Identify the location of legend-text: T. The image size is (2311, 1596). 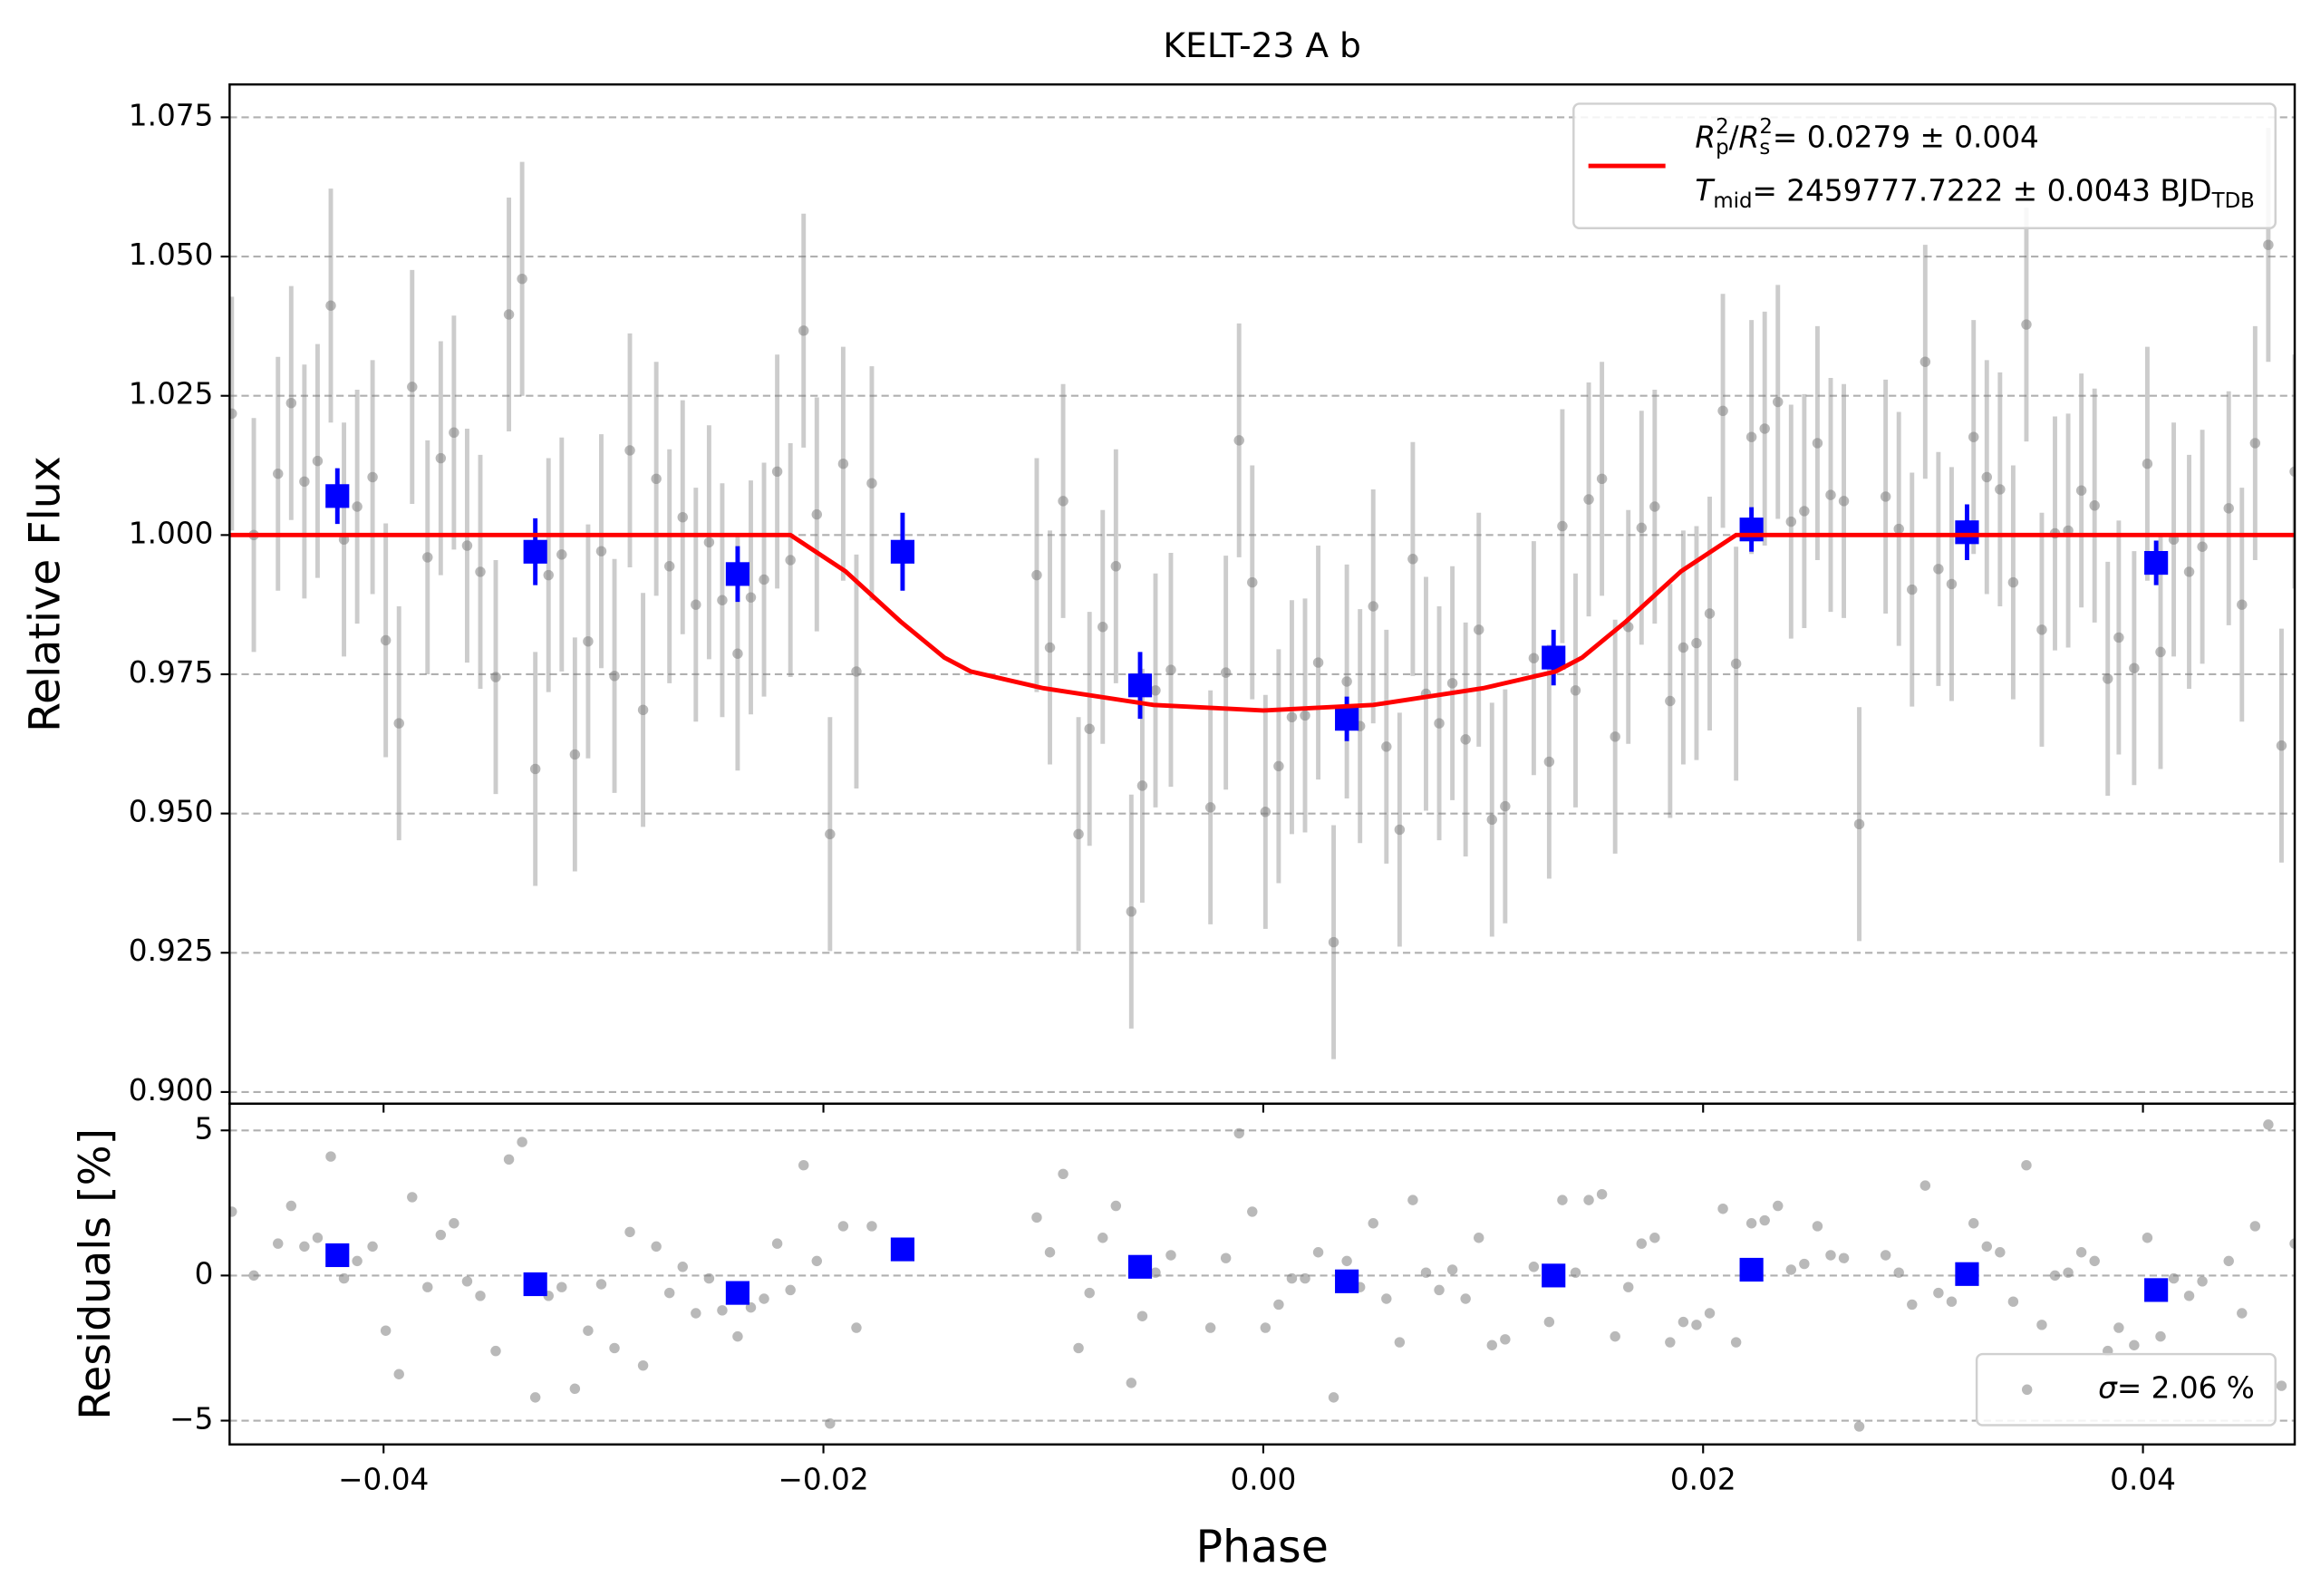
(1706, 191).